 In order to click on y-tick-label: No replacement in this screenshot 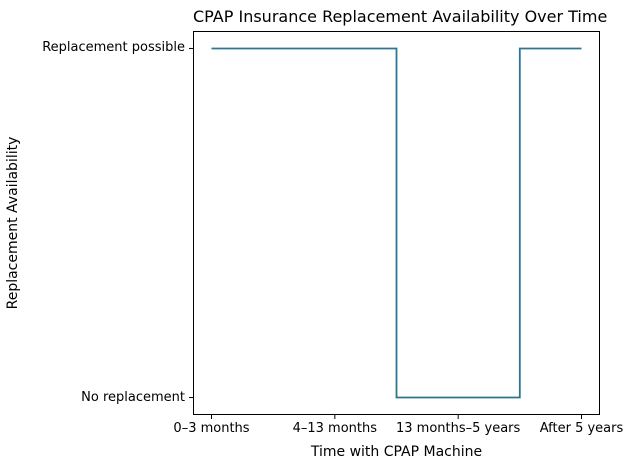, I will do `click(133, 397)`.